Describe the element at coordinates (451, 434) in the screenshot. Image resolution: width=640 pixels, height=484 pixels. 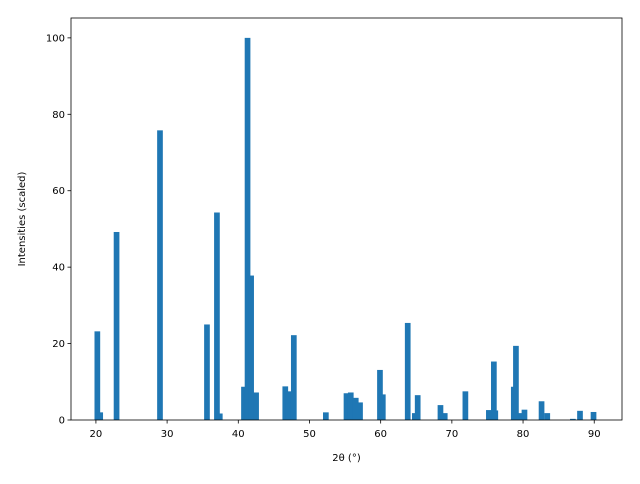
I see `x-tick-label: 70` at that location.